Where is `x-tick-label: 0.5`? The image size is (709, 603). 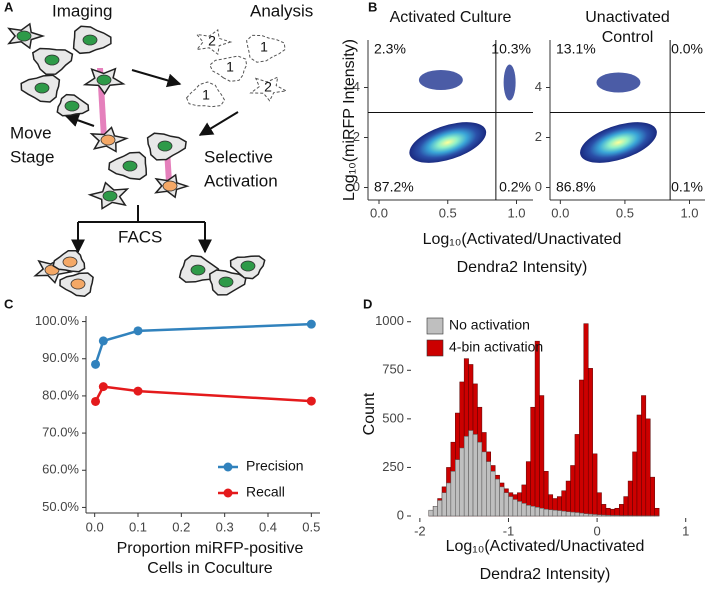 x-tick-label: 0.5 is located at coordinates (448, 212).